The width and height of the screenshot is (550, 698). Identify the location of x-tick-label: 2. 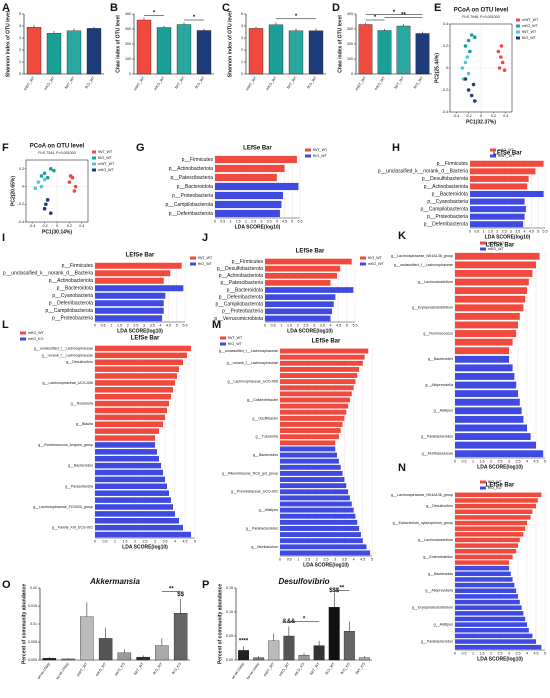
(298, 325).